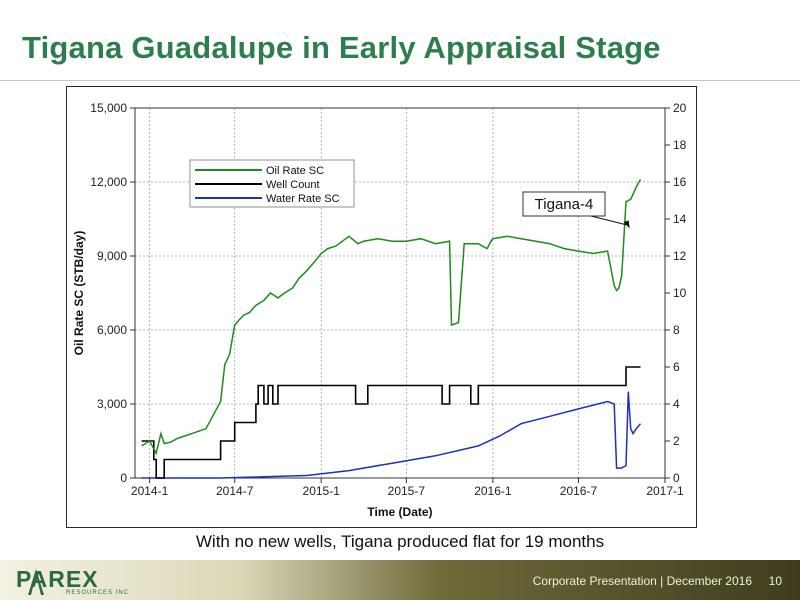 The height and width of the screenshot is (602, 800). What do you see at coordinates (295, 171) in the screenshot?
I see `legend-entry: Oil Rate SC` at bounding box center [295, 171].